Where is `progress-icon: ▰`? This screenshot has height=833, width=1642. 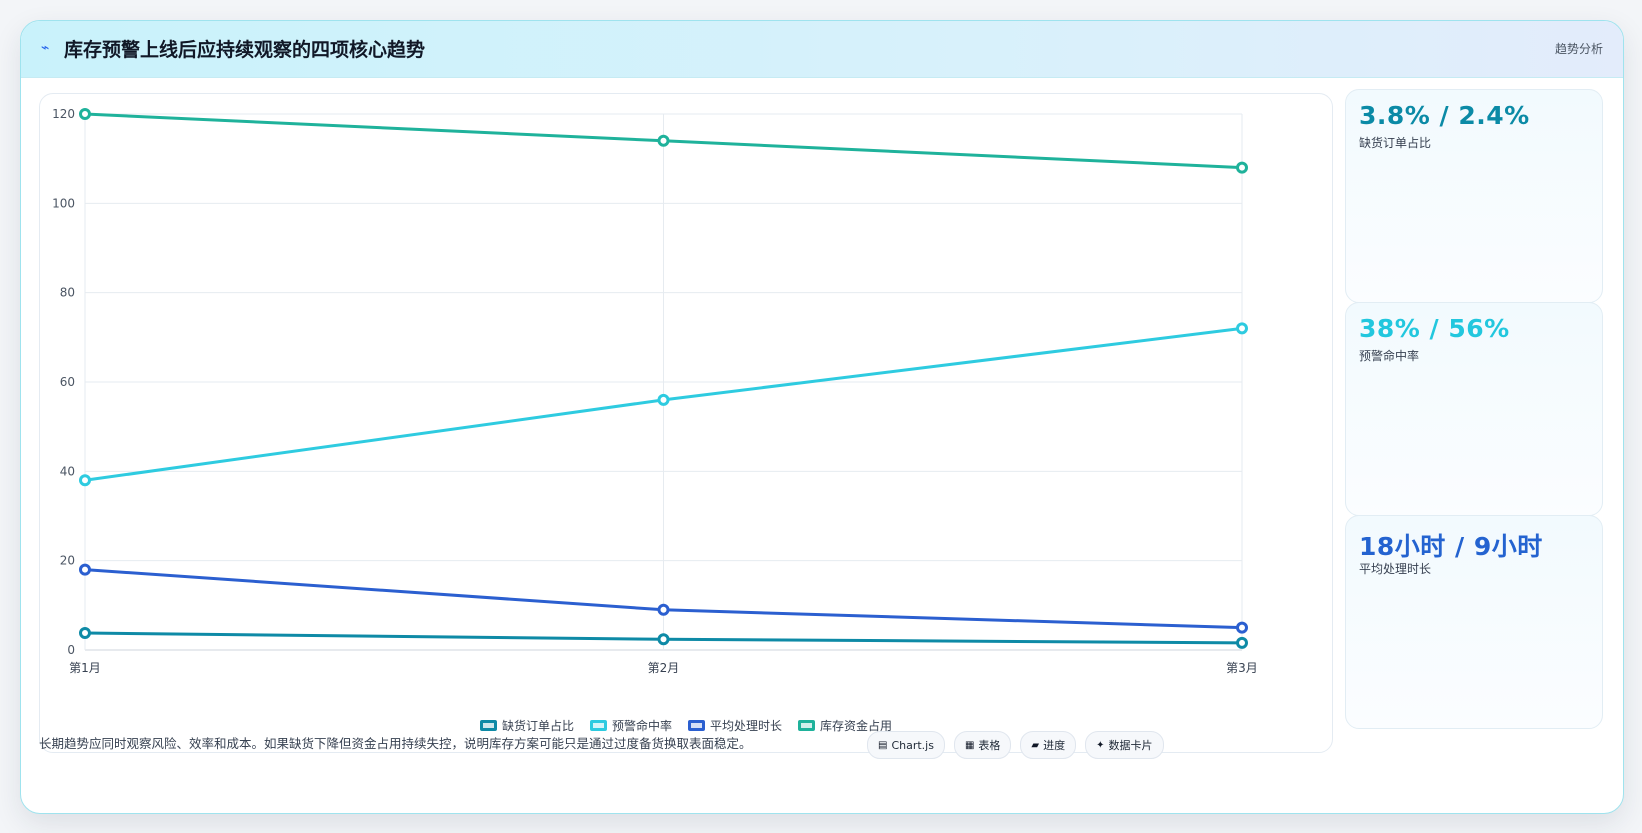
progress-icon: ▰ is located at coordinates (1035, 745).